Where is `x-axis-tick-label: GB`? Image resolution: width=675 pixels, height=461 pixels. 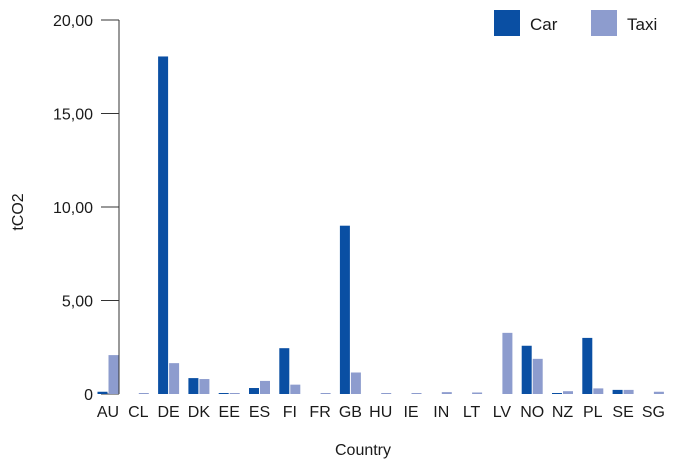 x-axis-tick-label: GB is located at coordinates (350, 412).